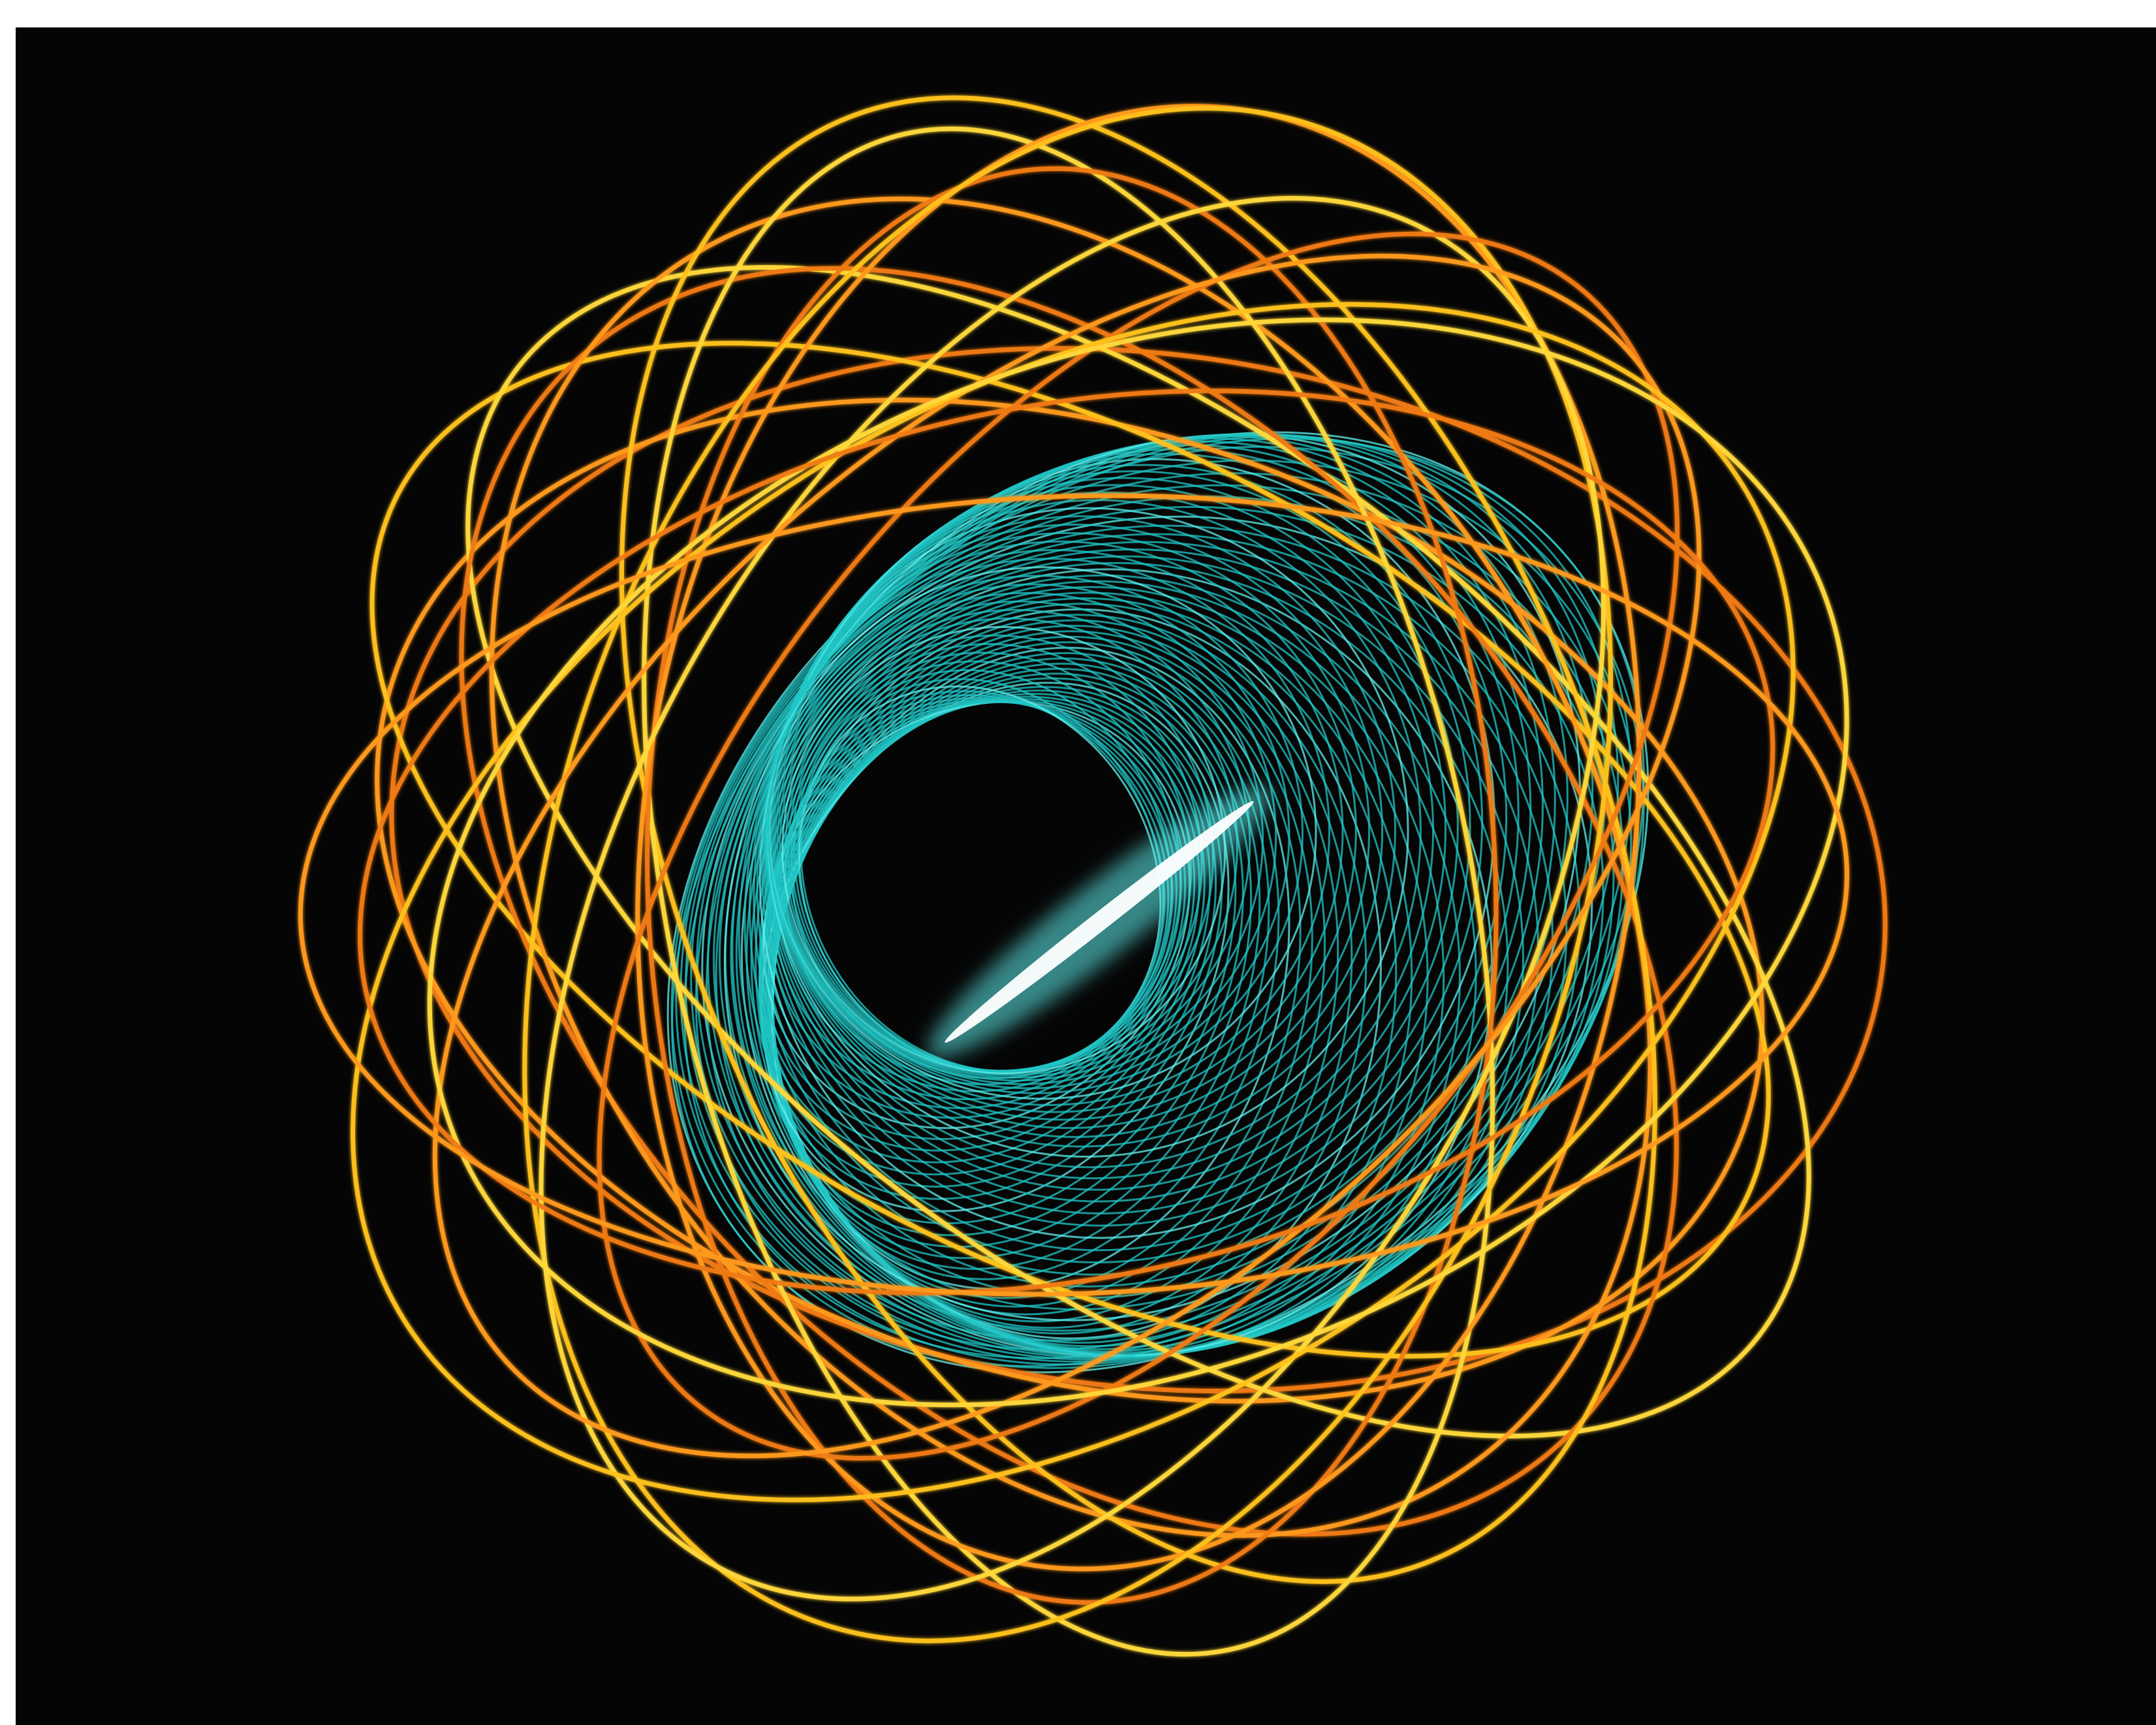 Image resolution: width=2156 pixels, height=1725 pixels. I want to click on central-bright-core, so click(1099, 922).